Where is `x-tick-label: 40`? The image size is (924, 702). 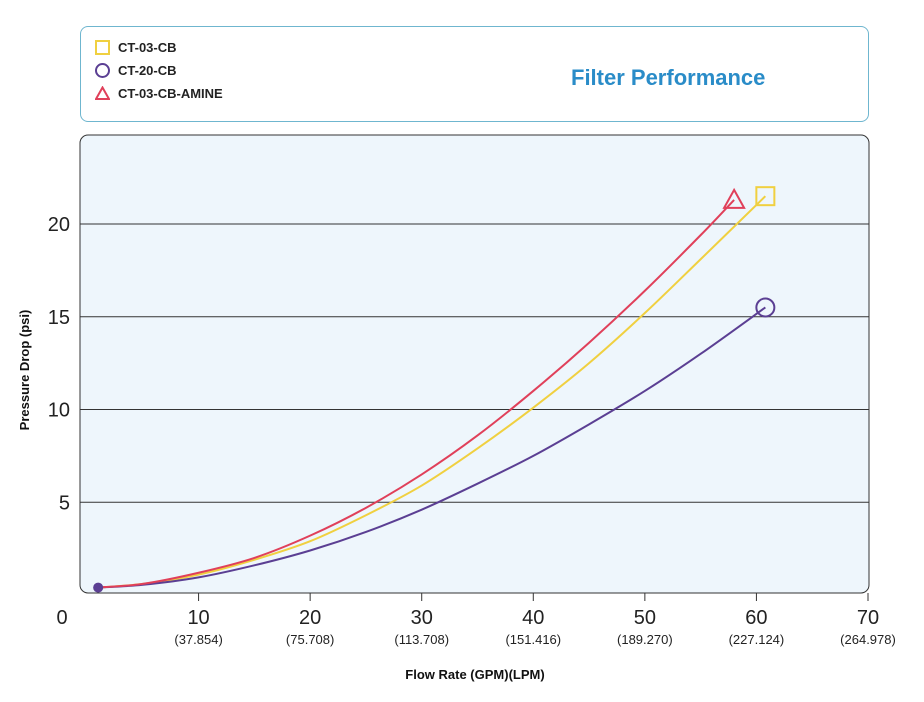 x-tick-label: 40 is located at coordinates (533, 618).